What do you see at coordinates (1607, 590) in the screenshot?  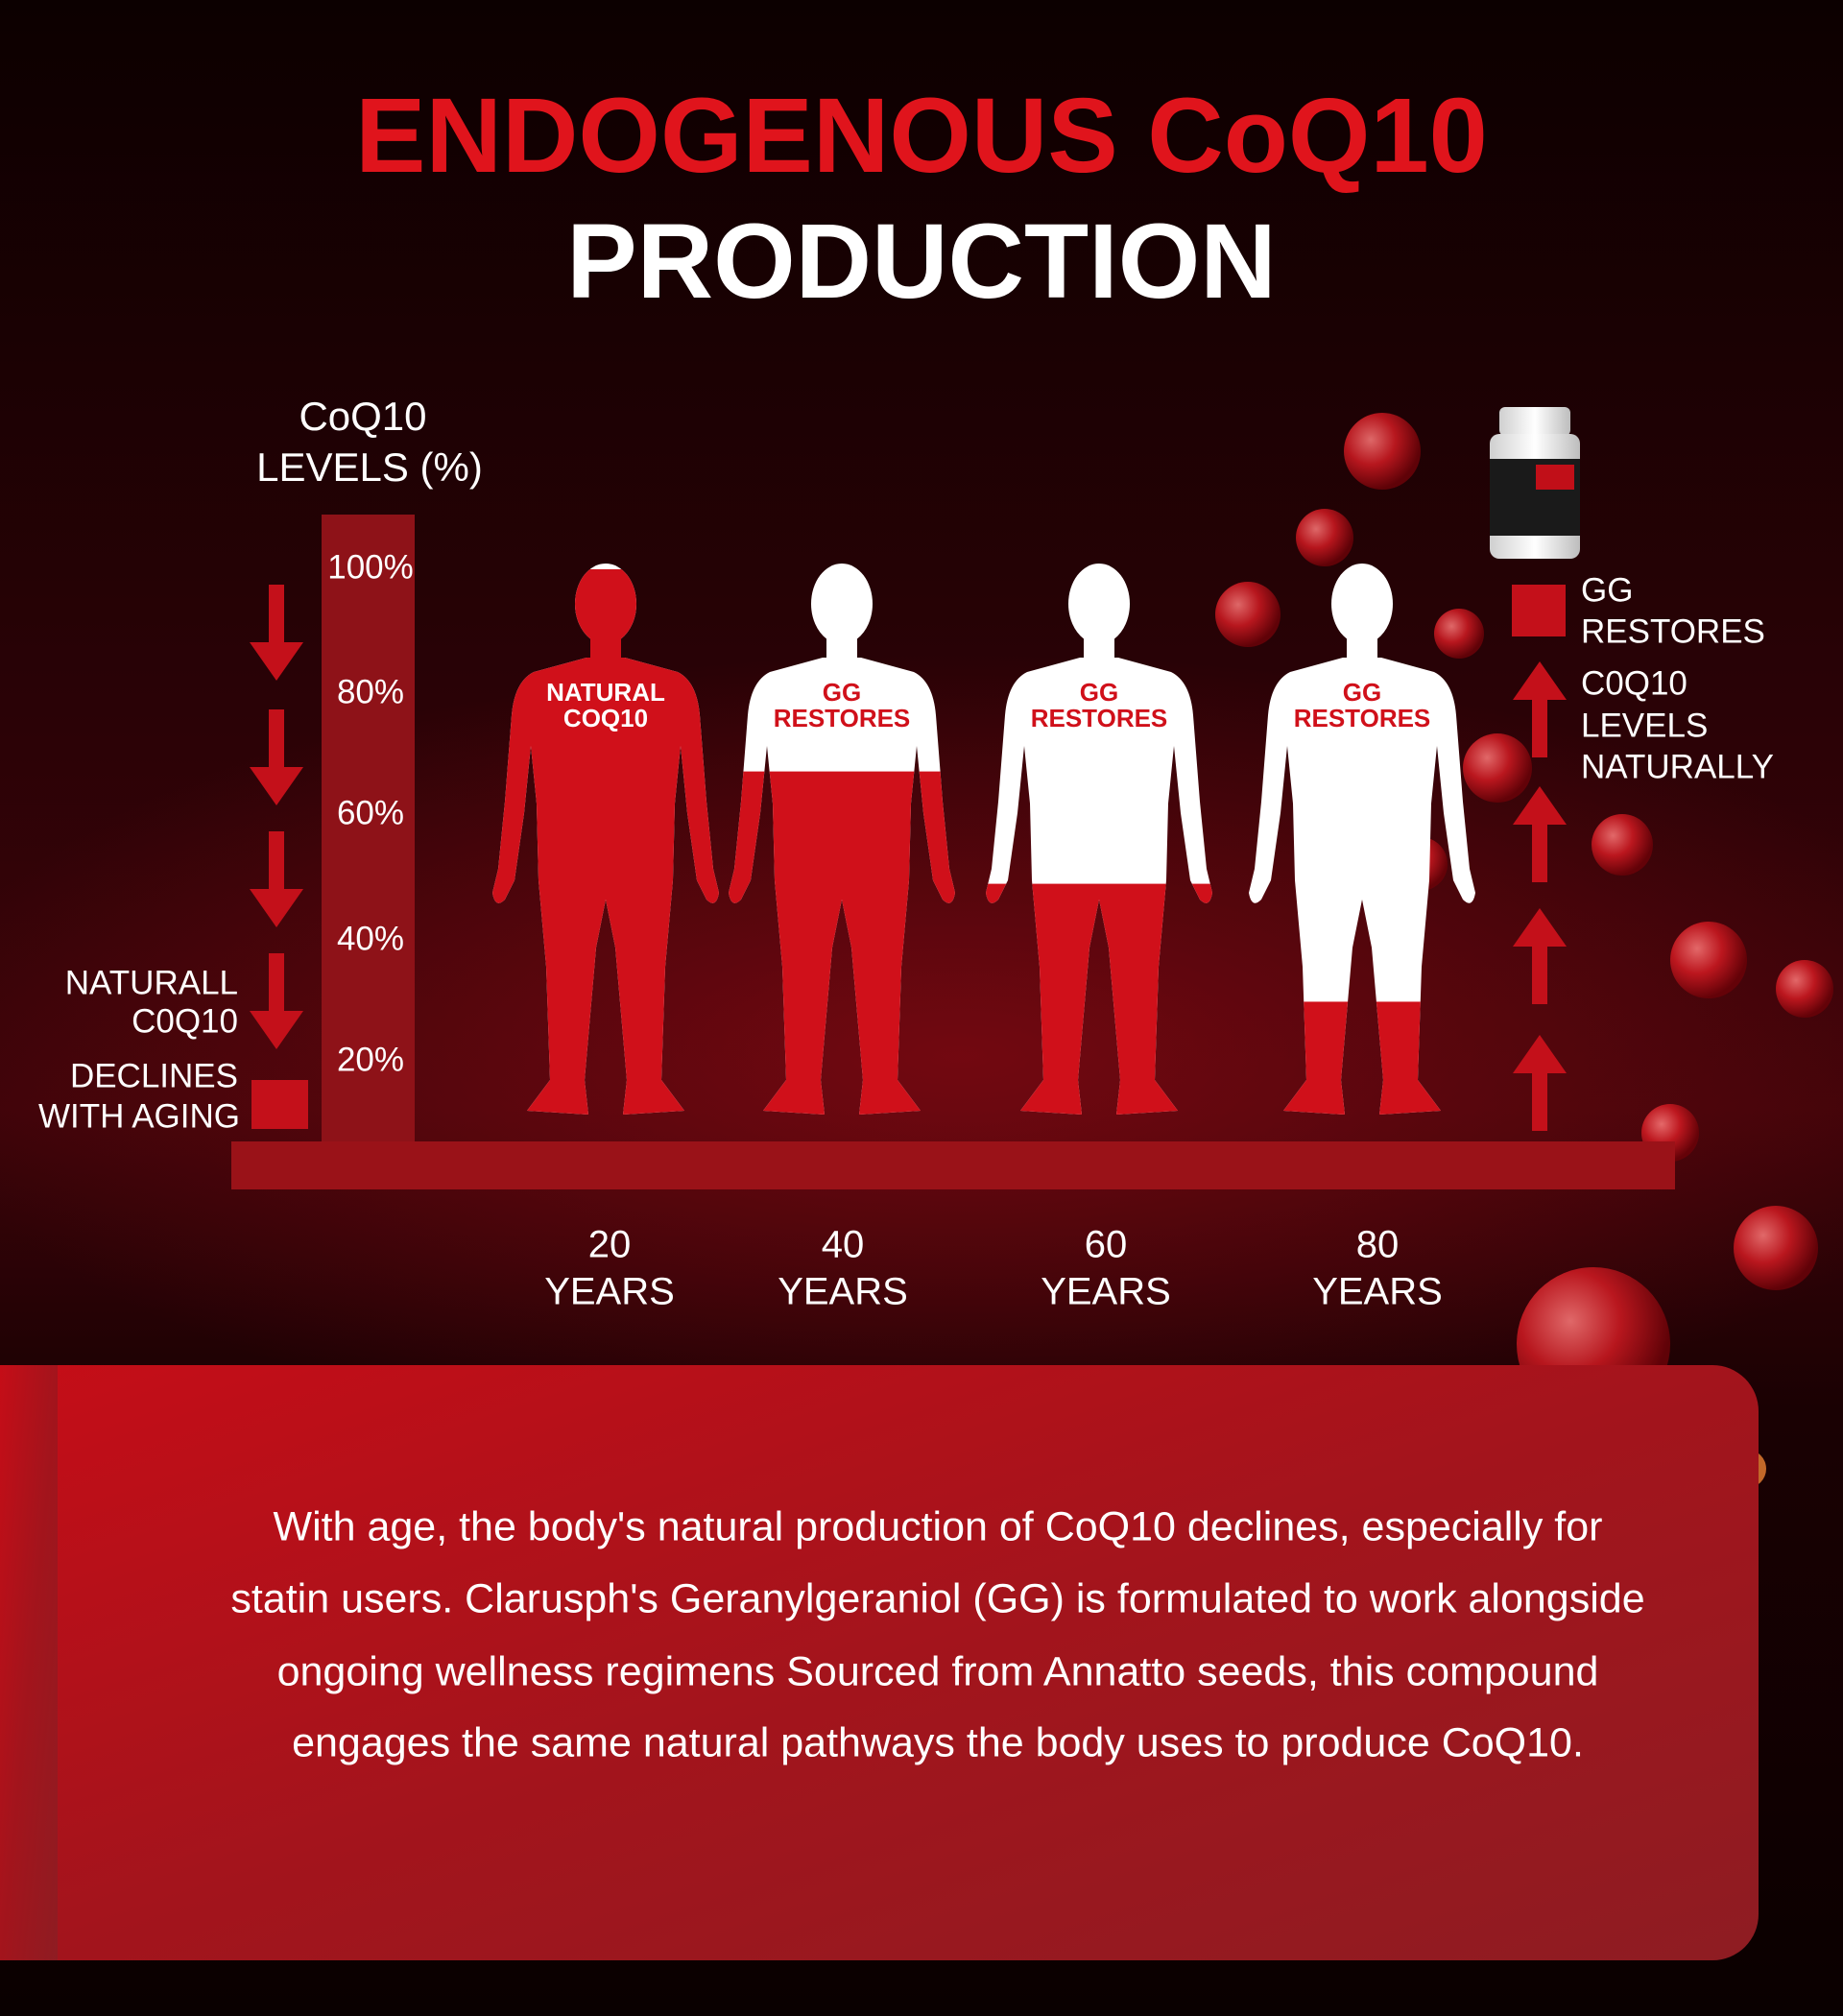 I see `right-note-line-1: GG` at bounding box center [1607, 590].